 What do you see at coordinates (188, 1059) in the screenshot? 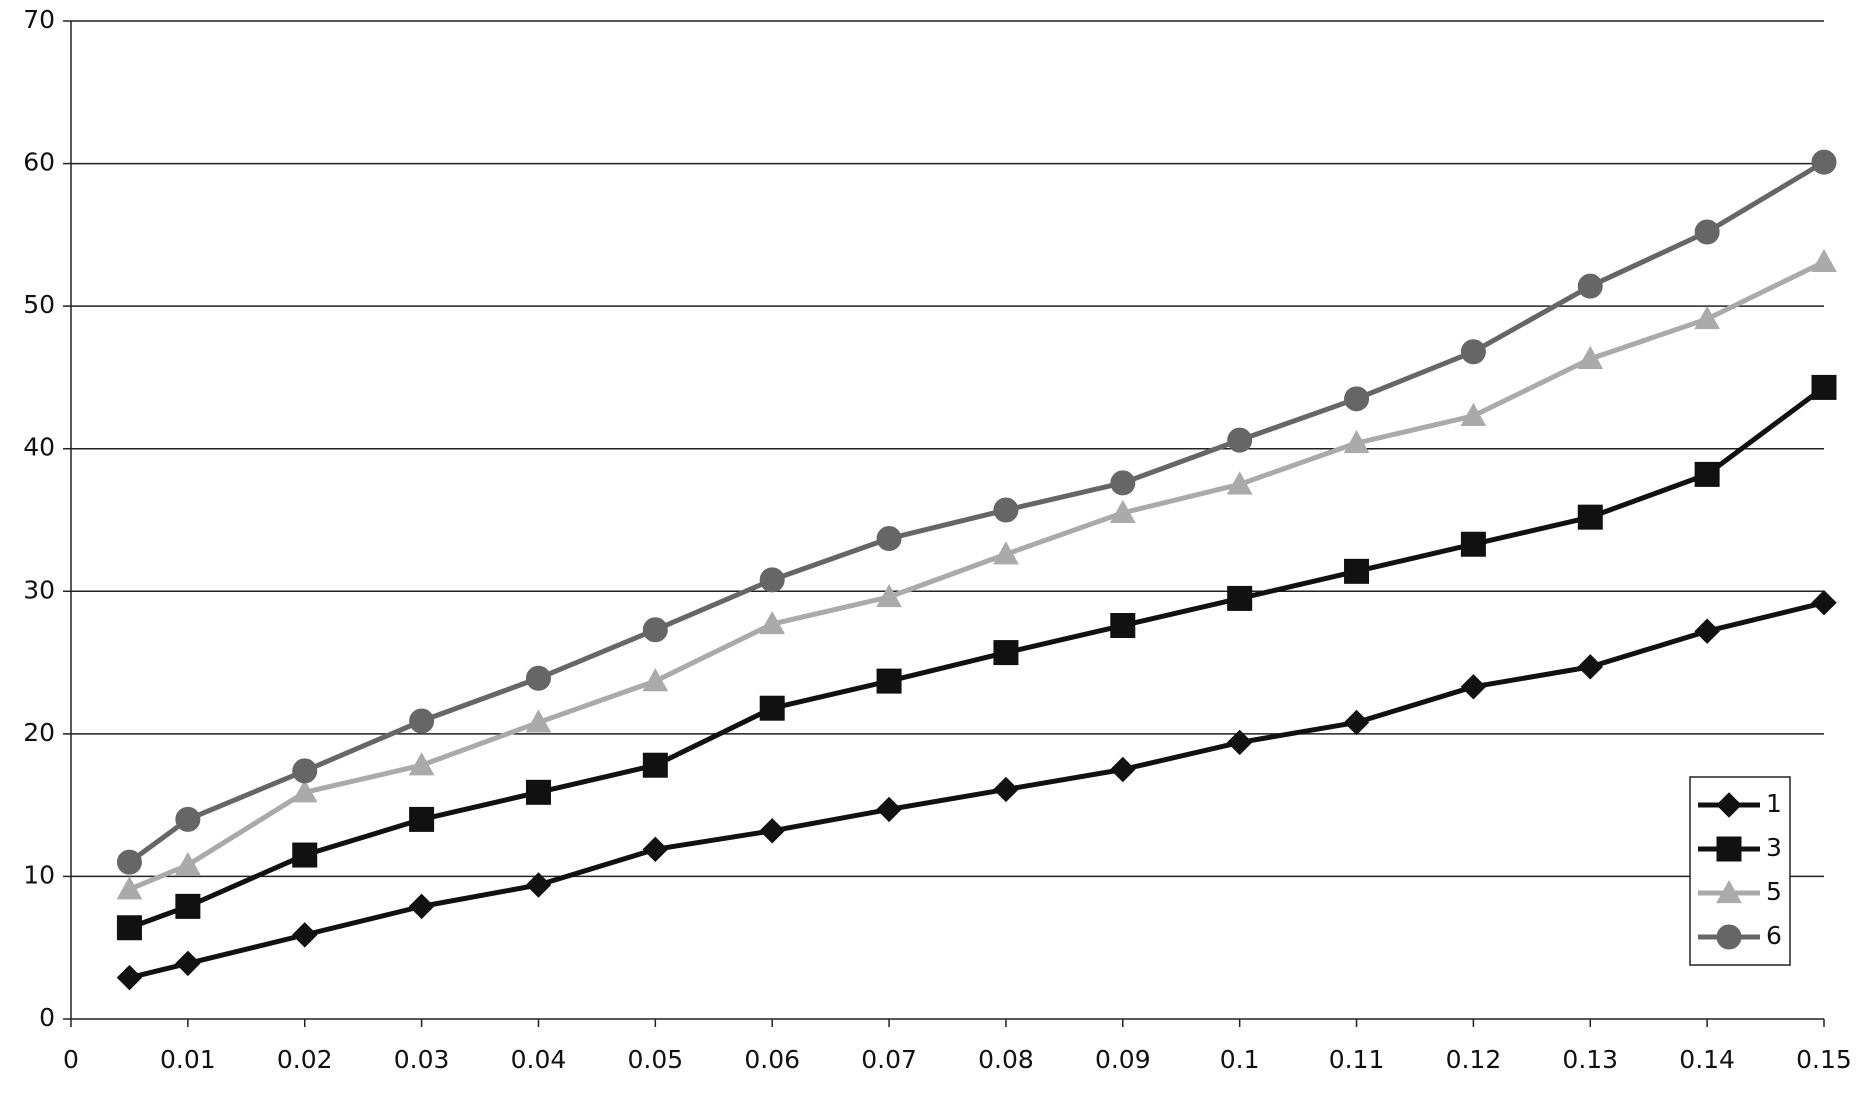
I see `x-tick-label: 0.01` at bounding box center [188, 1059].